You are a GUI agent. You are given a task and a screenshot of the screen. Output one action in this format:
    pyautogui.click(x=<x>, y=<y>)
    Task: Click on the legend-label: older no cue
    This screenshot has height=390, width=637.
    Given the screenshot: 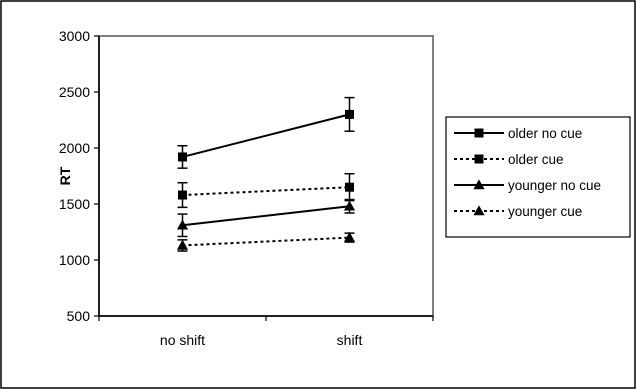 What is the action you would take?
    pyautogui.click(x=545, y=133)
    